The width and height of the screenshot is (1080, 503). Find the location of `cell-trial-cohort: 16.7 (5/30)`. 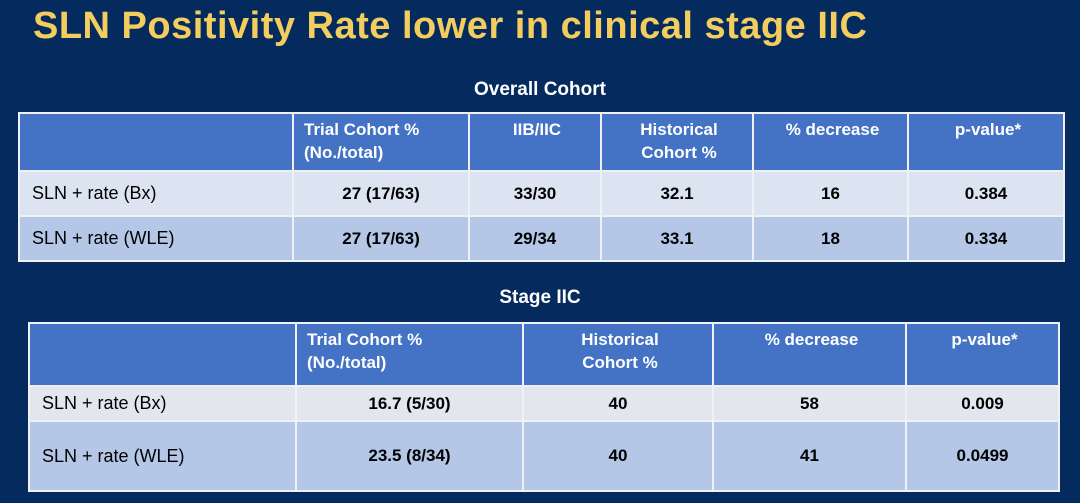

cell-trial-cohort: 16.7 (5/30) is located at coordinates (409, 403).